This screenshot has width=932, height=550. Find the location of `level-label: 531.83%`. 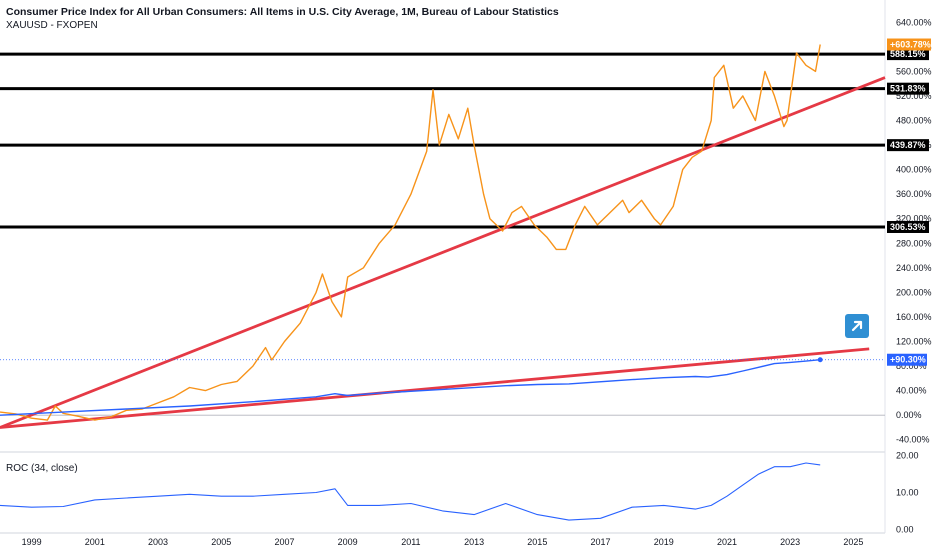

level-label: 531.83% is located at coordinates (908, 89).